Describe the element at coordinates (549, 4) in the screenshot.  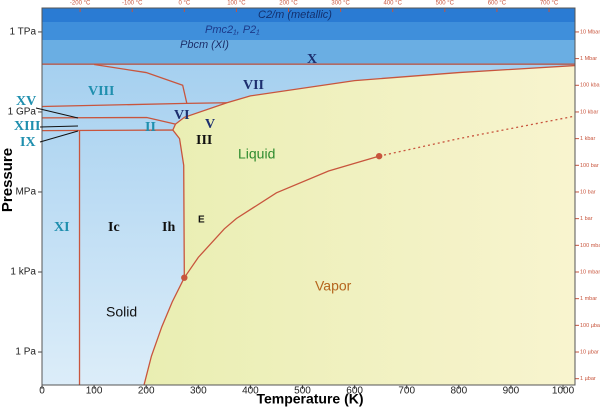
I see `x2-tick-label: 700 °C` at that location.